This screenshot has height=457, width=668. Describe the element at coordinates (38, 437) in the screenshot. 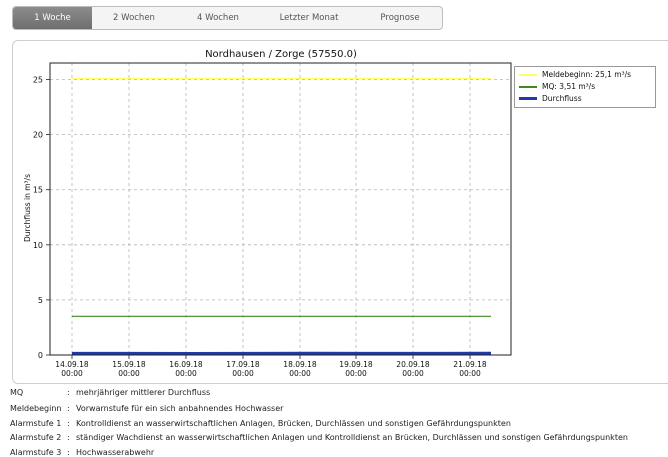

I see `note-key: Alarmstufe 2` at that location.